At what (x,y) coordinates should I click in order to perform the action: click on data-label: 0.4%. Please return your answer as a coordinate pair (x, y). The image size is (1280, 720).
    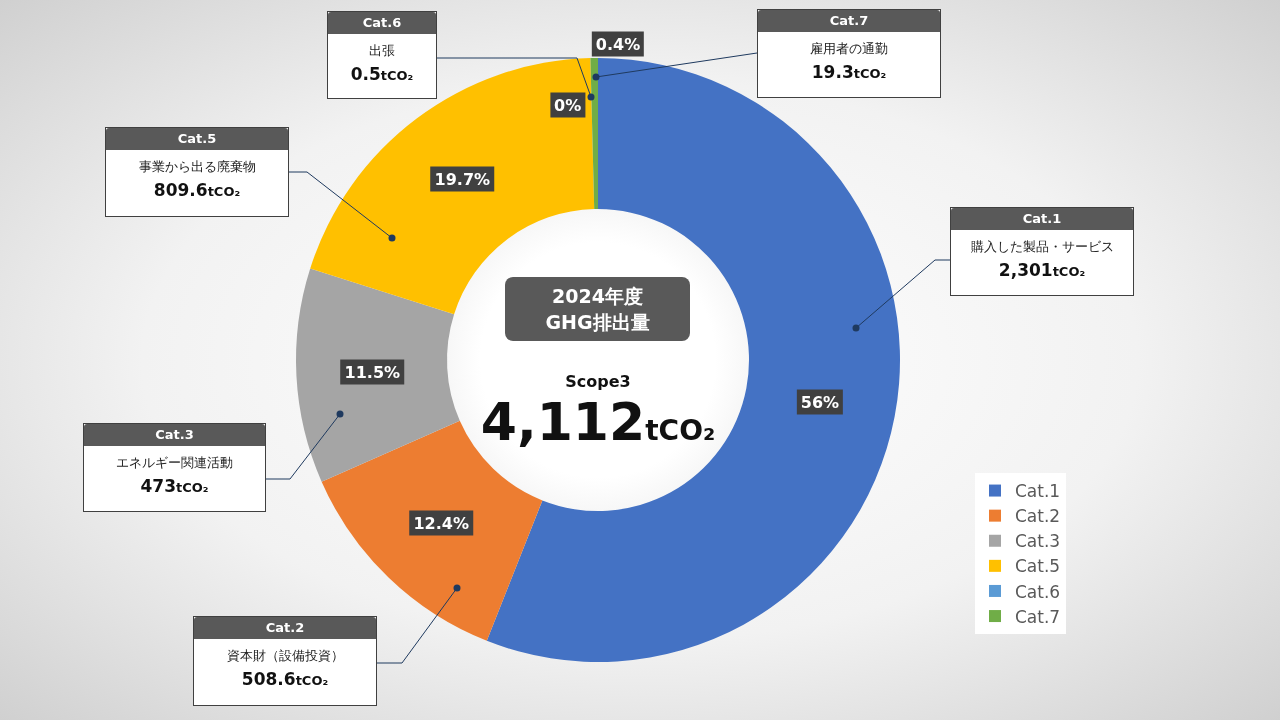
    Looking at the image, I should click on (618, 44).